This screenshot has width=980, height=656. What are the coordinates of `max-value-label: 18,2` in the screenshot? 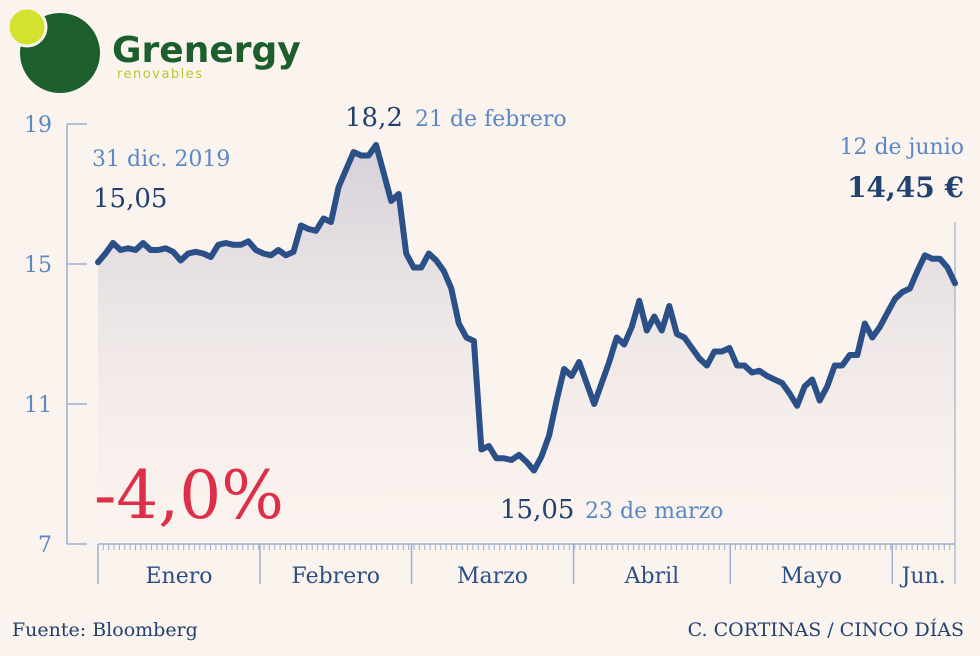 It's located at (374, 118).